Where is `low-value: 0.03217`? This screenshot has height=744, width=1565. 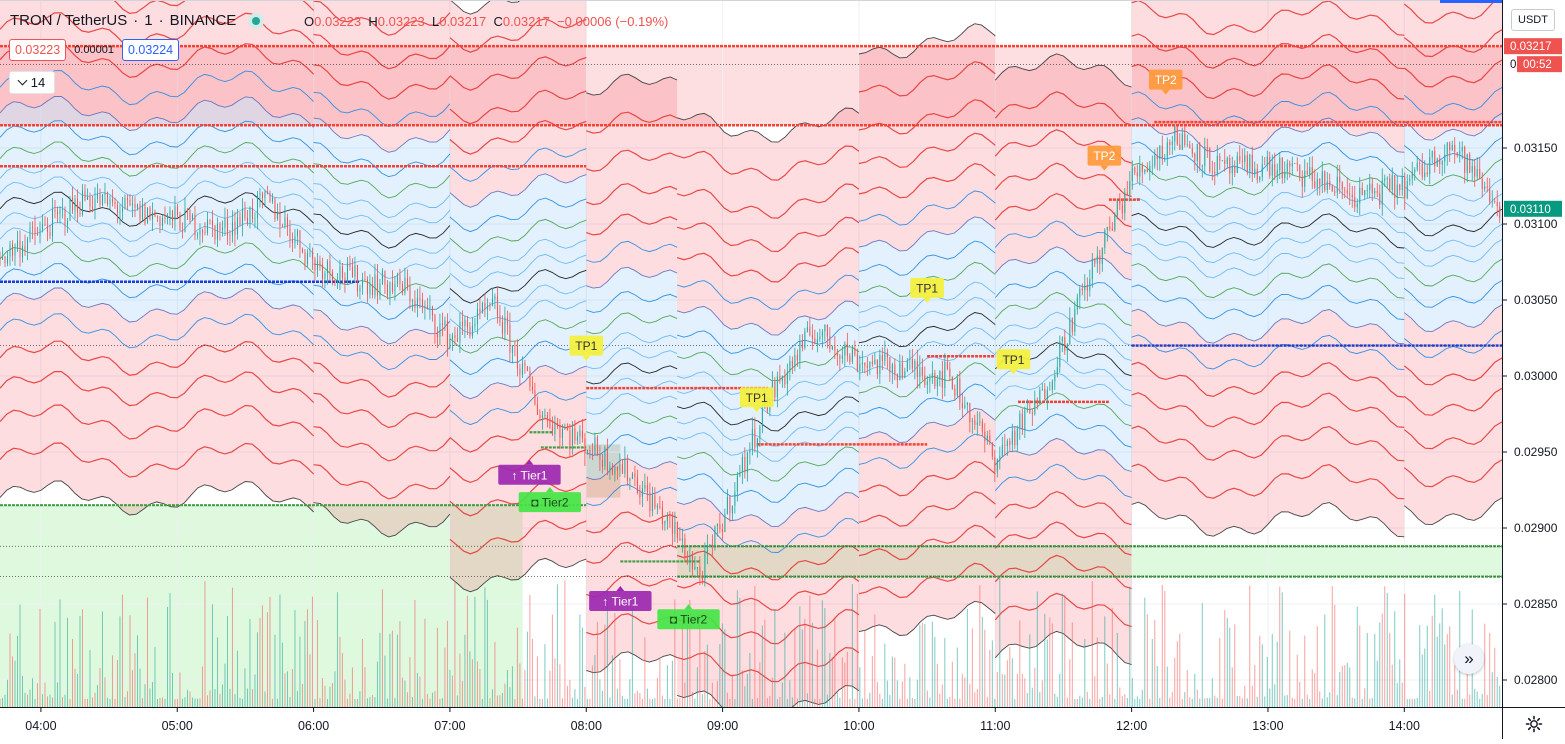
low-value: 0.03217 is located at coordinates (463, 21).